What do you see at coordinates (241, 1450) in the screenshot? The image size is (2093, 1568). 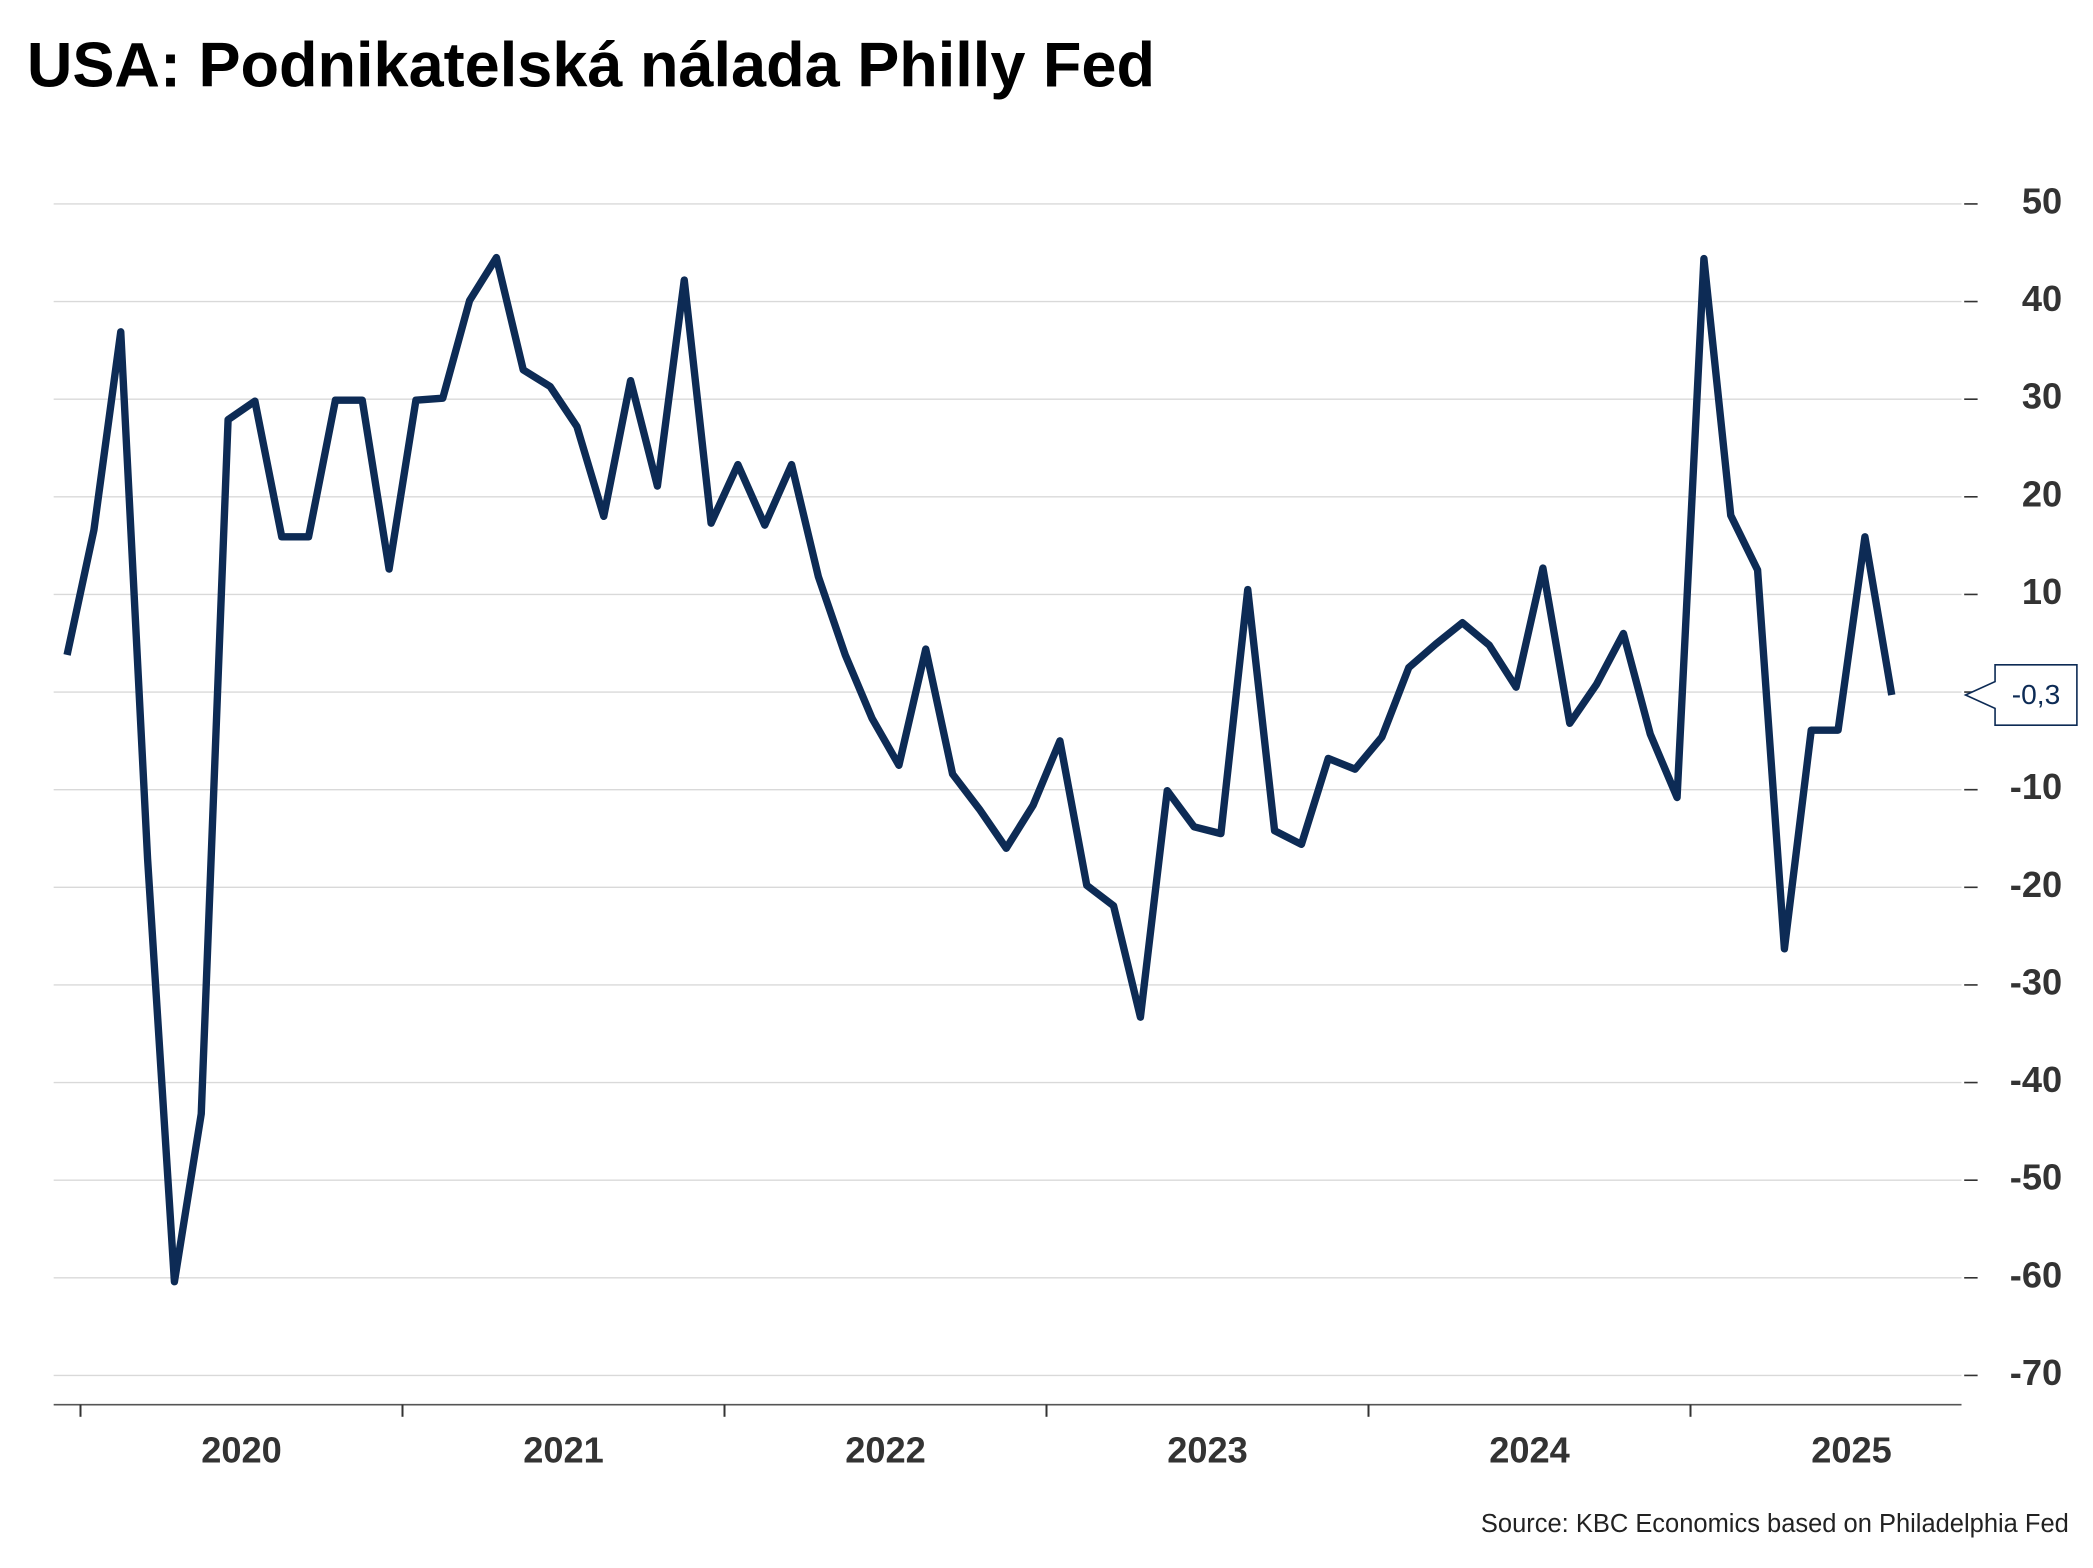 I see `x-tick-label: 2020` at bounding box center [241, 1450].